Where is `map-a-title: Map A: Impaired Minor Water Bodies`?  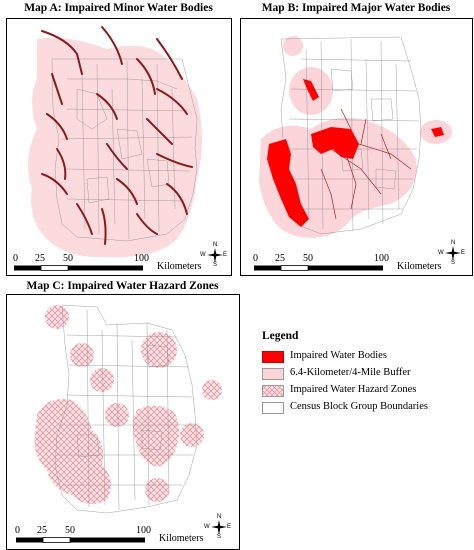
map-a-title: Map A: Impaired Minor Water Bodies is located at coordinates (118, 8).